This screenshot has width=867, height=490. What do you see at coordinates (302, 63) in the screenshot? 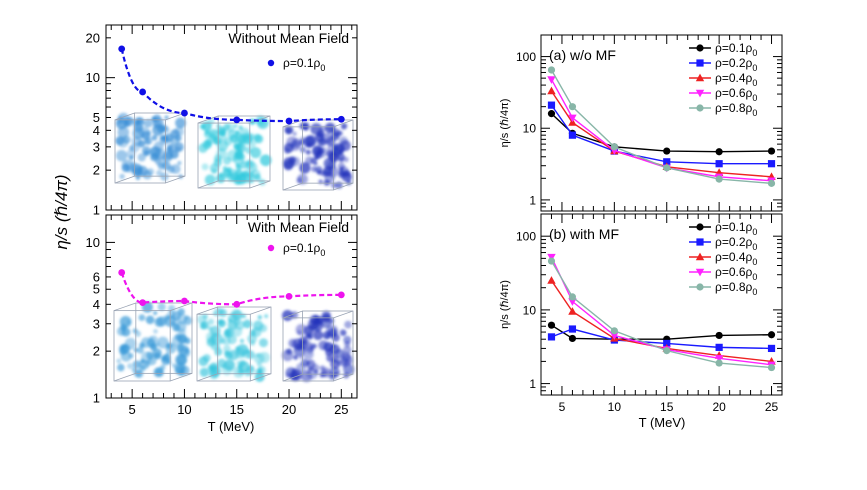
I see `legend-label-0-text: ρ=0.1ρ` at bounding box center [302, 63].